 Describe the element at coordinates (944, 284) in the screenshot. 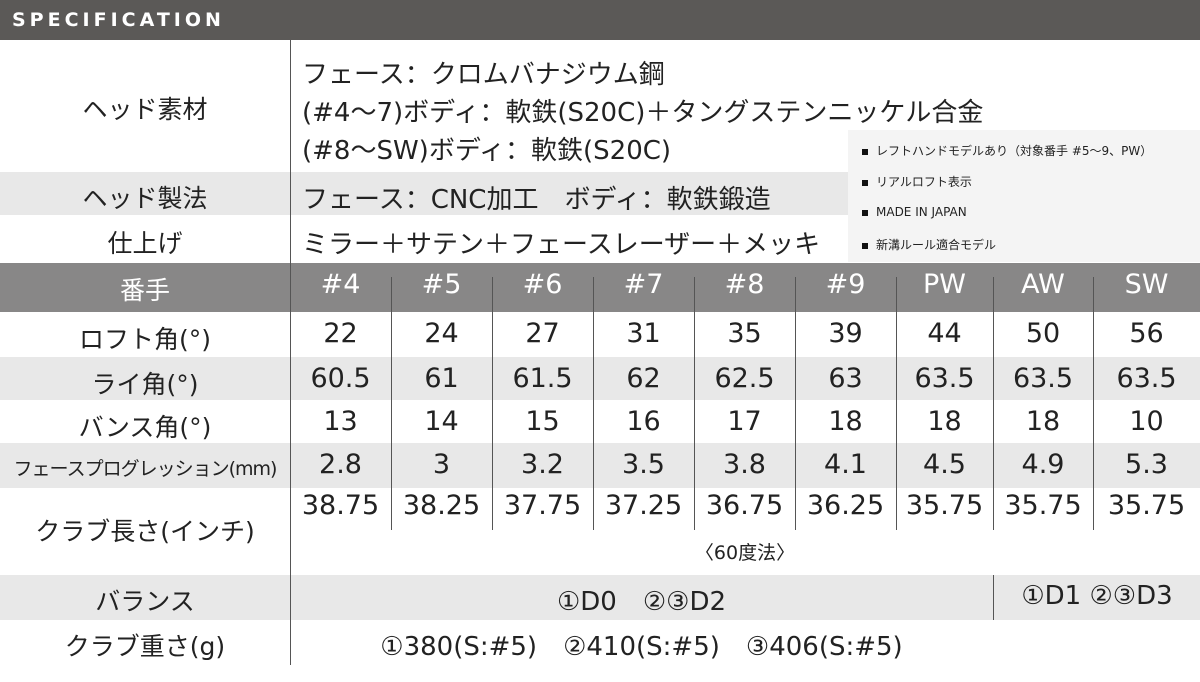

I see `cell-value: PW` at that location.